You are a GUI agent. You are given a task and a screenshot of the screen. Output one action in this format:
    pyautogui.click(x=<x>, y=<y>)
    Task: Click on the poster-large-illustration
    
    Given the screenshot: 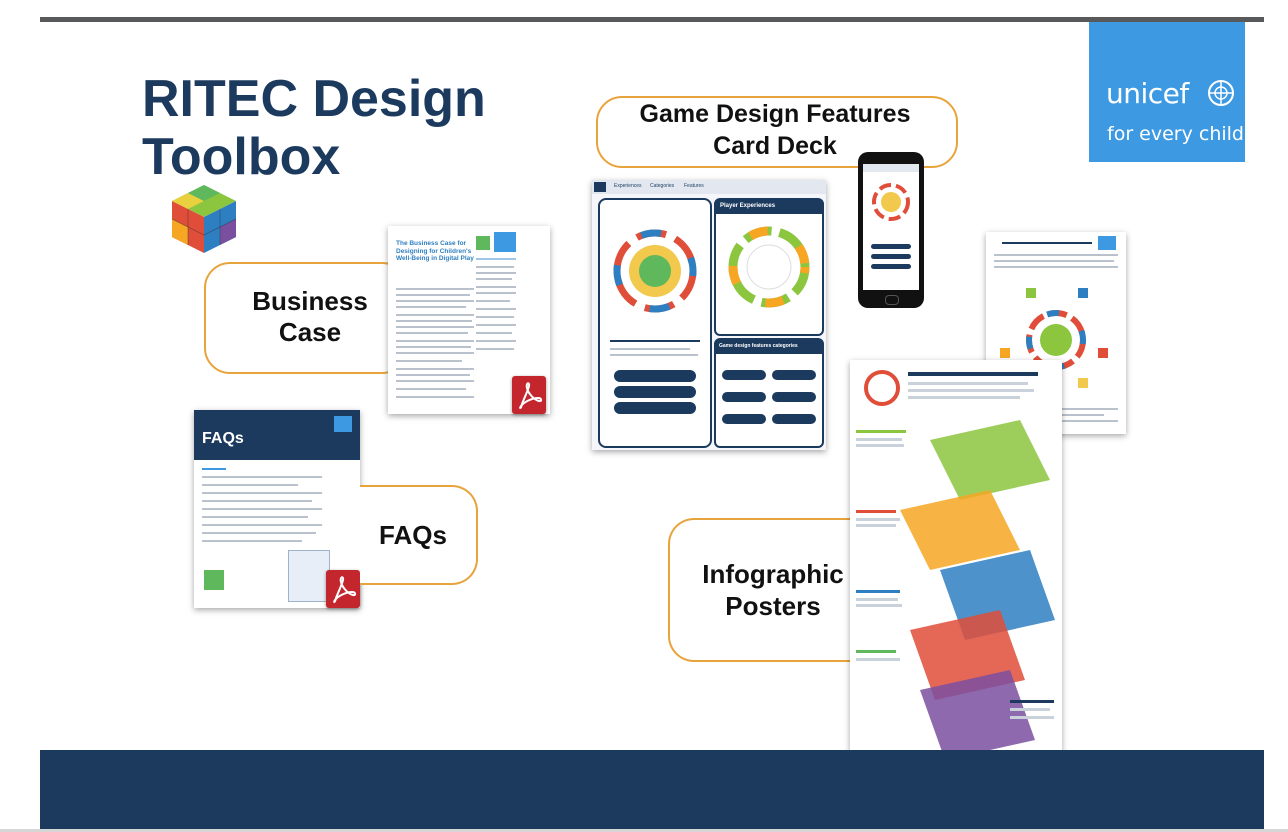 What is the action you would take?
    pyautogui.click(x=956, y=580)
    